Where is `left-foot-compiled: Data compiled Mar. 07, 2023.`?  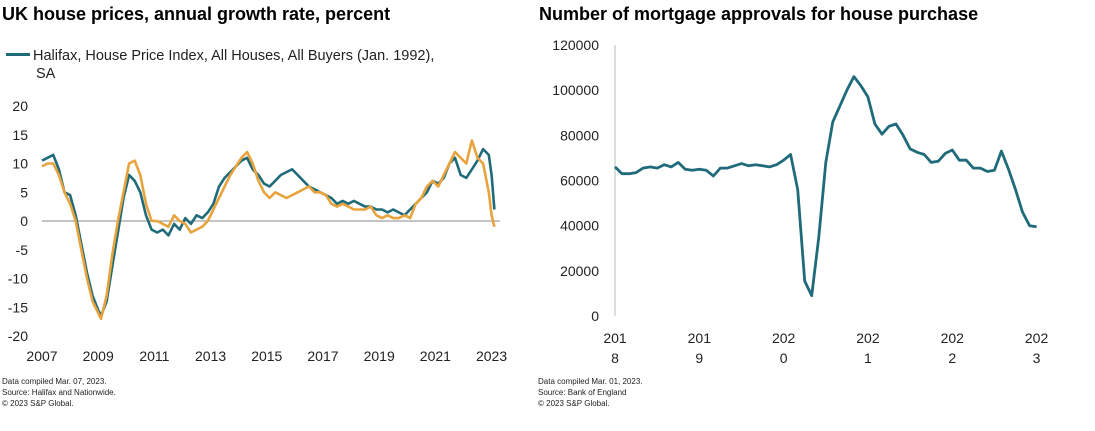 left-foot-compiled: Data compiled Mar. 07, 2023. is located at coordinates (54, 381).